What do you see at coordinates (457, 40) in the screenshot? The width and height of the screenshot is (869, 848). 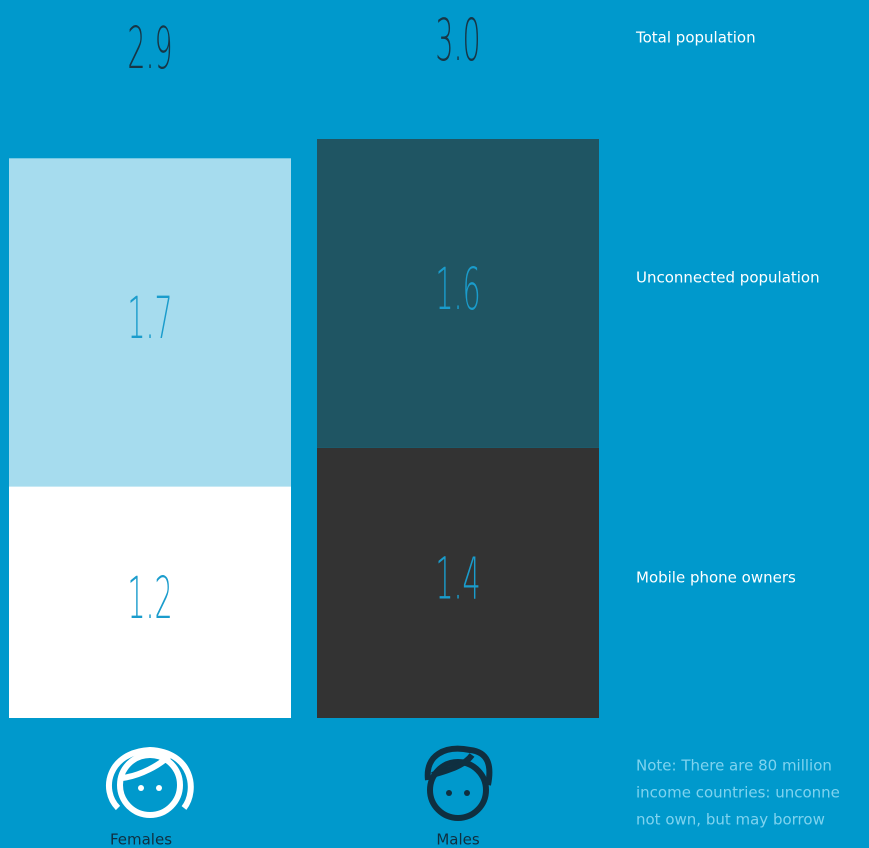 I see `total-label: 3.0` at bounding box center [457, 40].